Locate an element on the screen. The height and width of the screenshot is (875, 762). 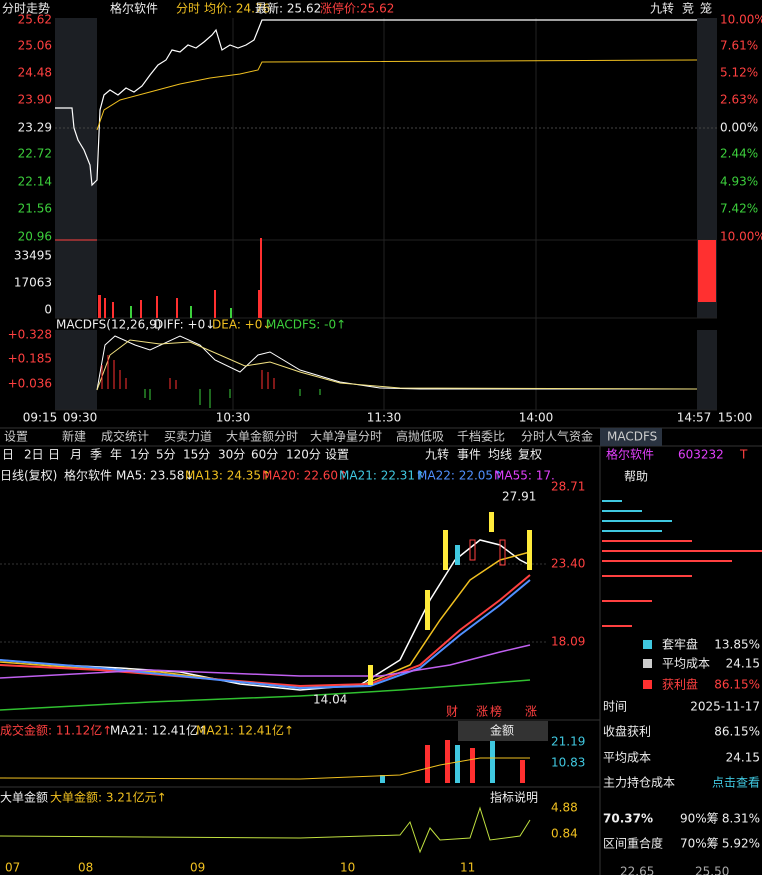
pct-tick: 2.63% is located at coordinates (739, 100).